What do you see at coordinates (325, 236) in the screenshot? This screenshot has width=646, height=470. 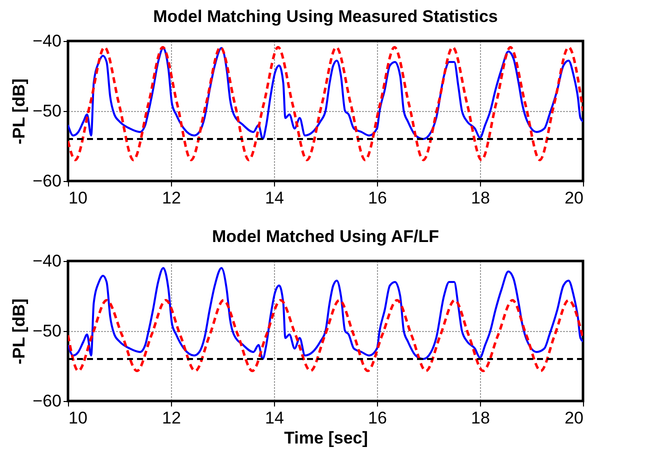 I see `chart-title: Model Matched Using AF/LF` at bounding box center [325, 236].